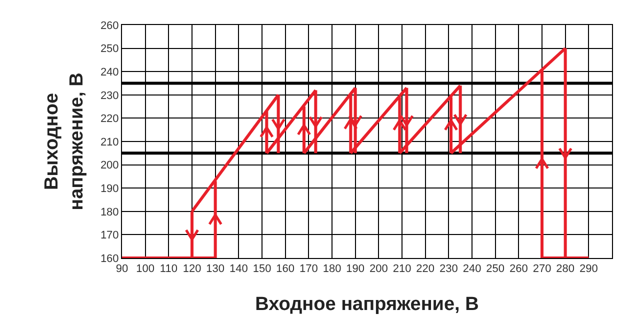 The image size is (640, 336). I want to click on x-tick-label: 230, so click(448, 269).